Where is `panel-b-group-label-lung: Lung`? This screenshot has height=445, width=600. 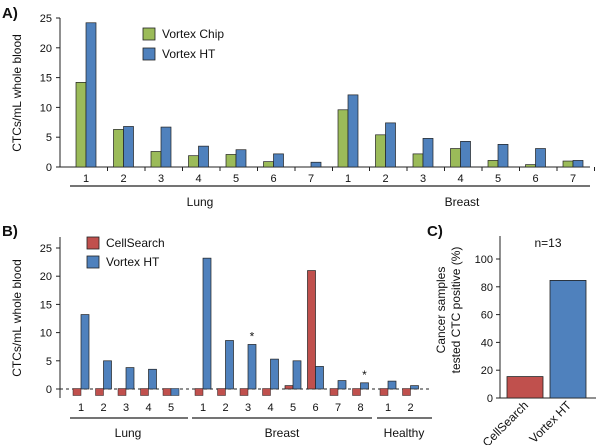 panel-b-group-label-lung: Lung is located at coordinates (128, 433).